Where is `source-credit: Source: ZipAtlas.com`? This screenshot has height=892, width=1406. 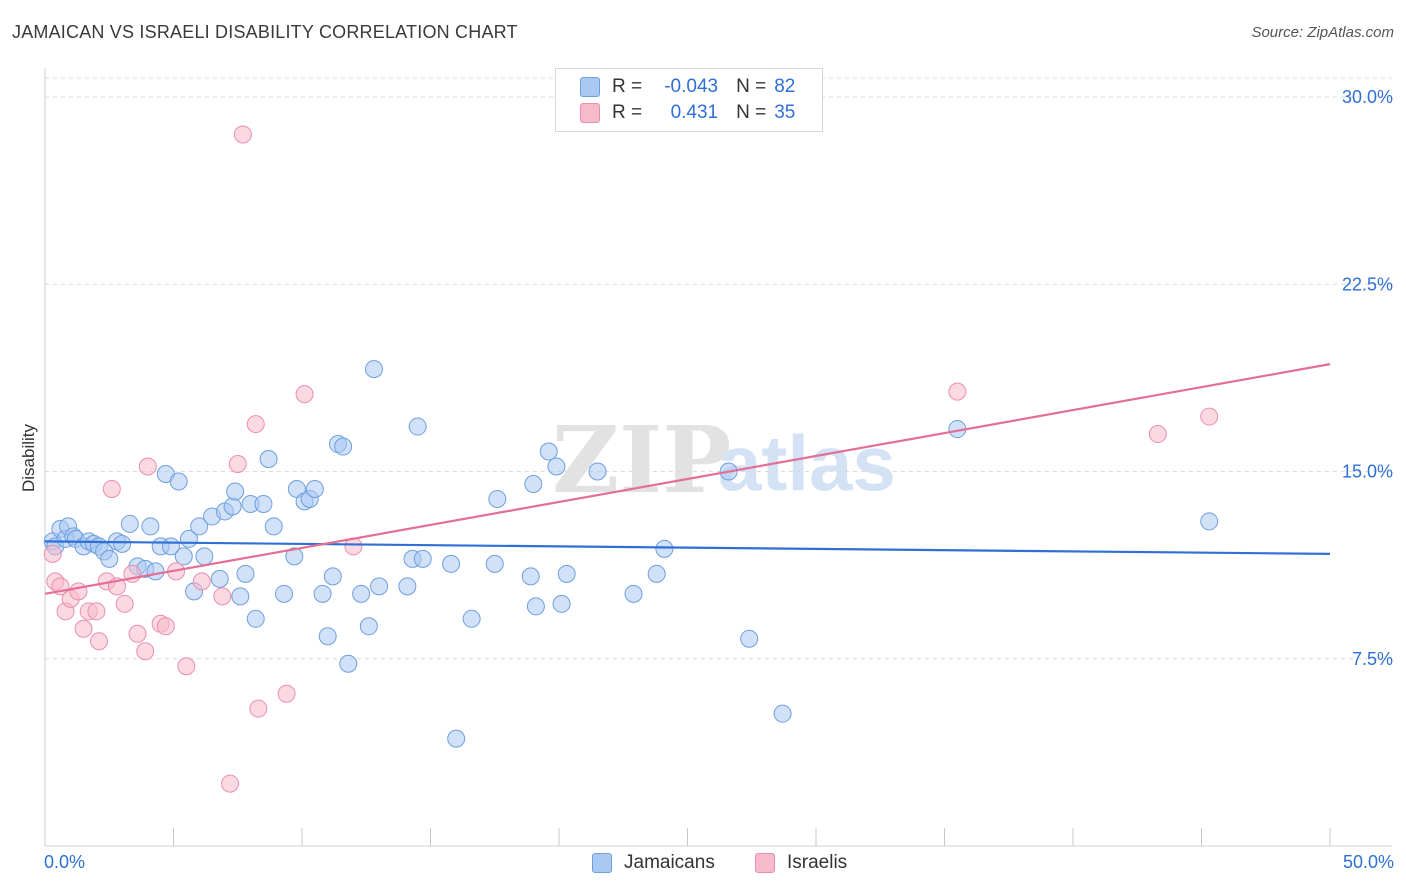
source-credit: Source: ZipAtlas.com is located at coordinates (1322, 32).